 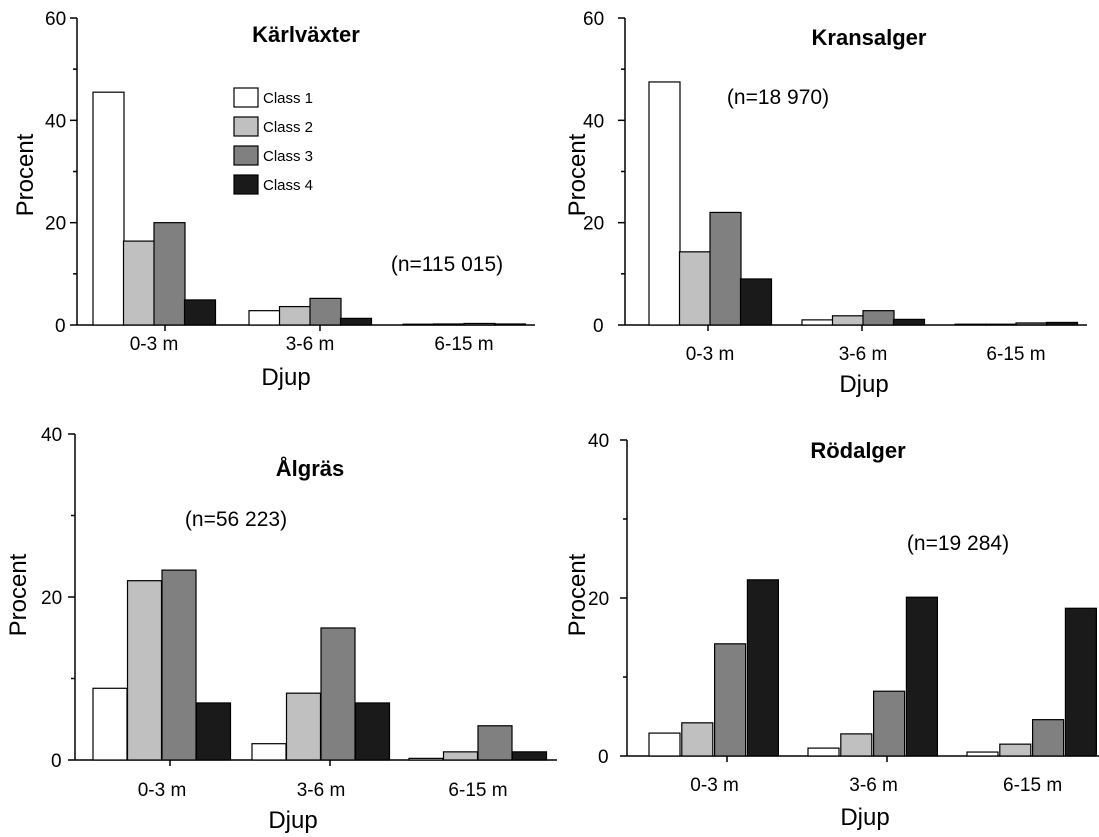 What do you see at coordinates (958, 543) in the screenshot?
I see `sample-size-label: (n=19 284)` at bounding box center [958, 543].